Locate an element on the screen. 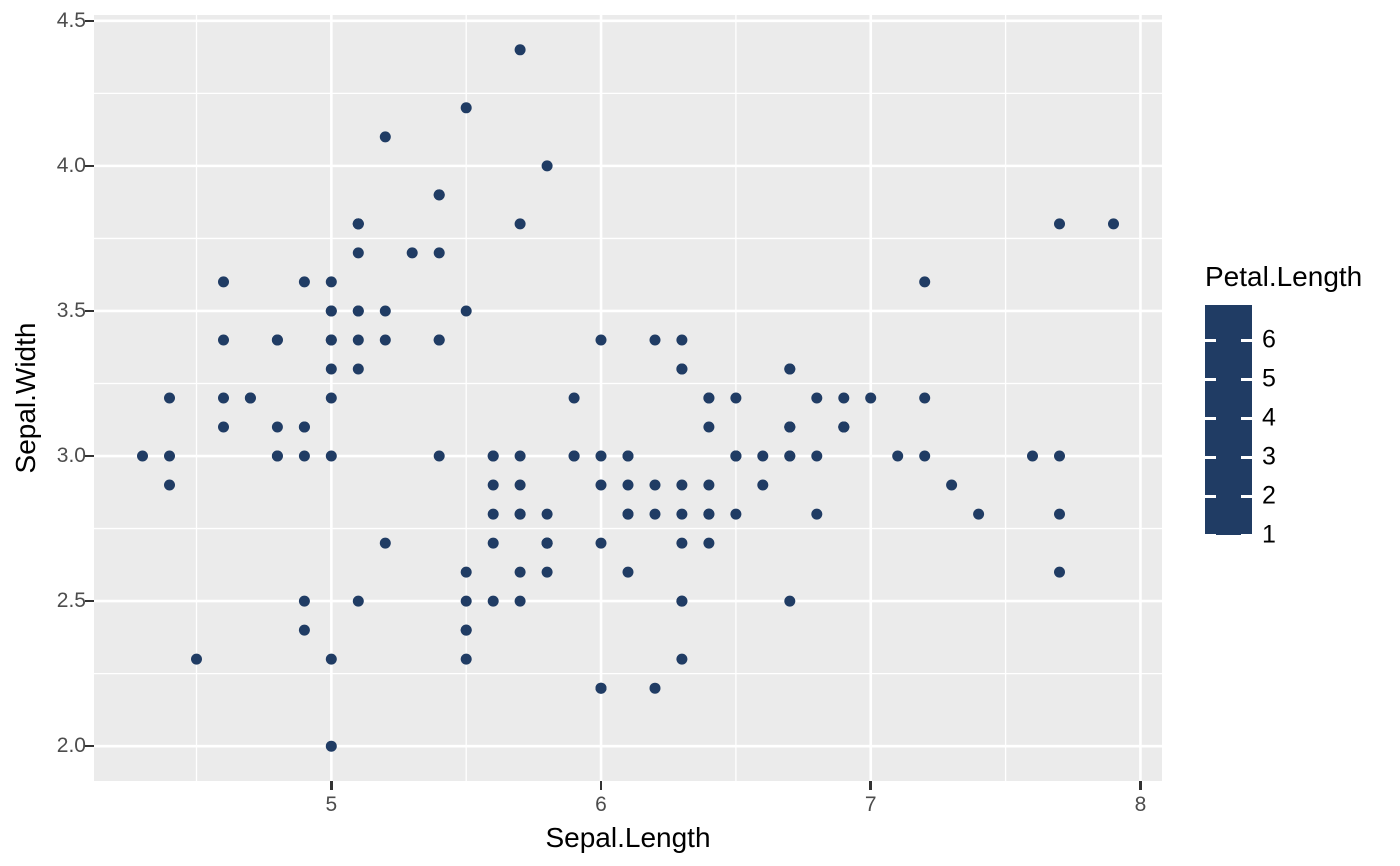  legend-title: Petal.Length is located at coordinates (1284, 276).